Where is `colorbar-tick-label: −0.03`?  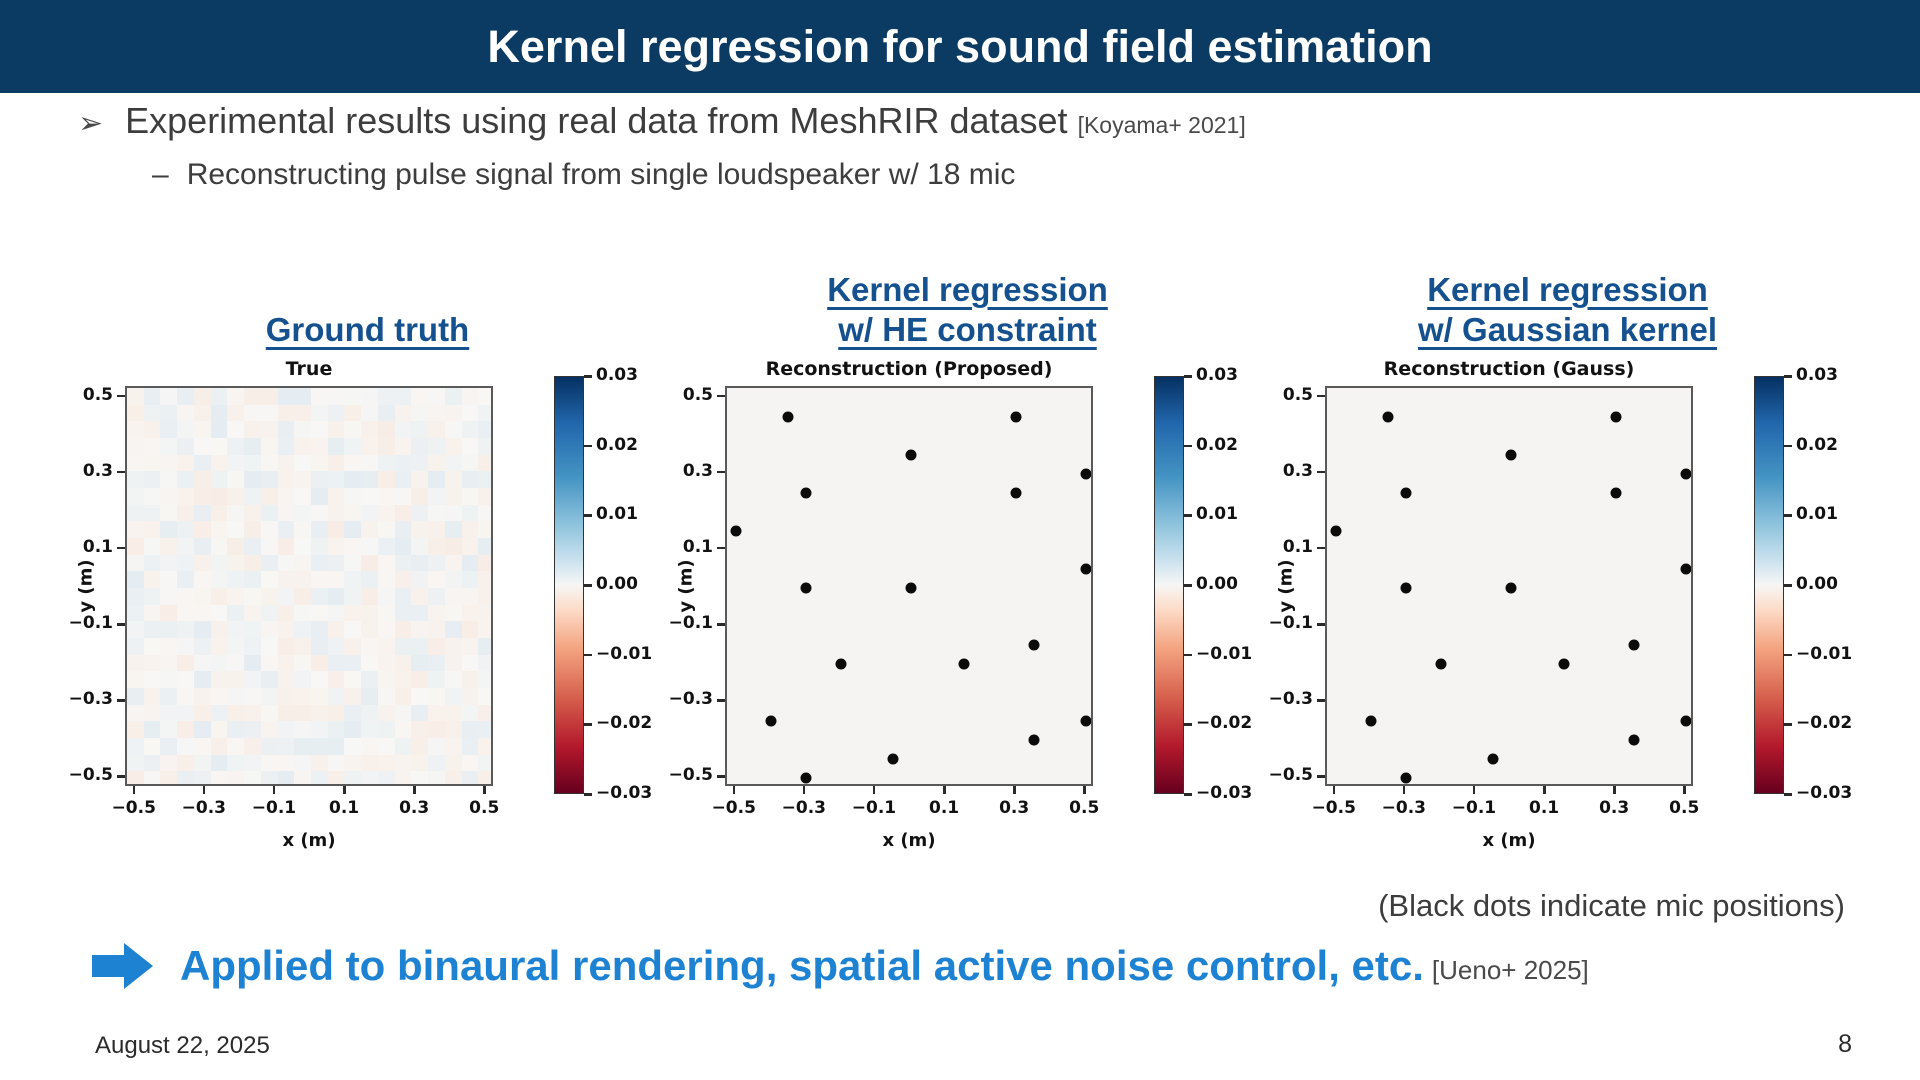
colorbar-tick-label: −0.03 is located at coordinates (1224, 793).